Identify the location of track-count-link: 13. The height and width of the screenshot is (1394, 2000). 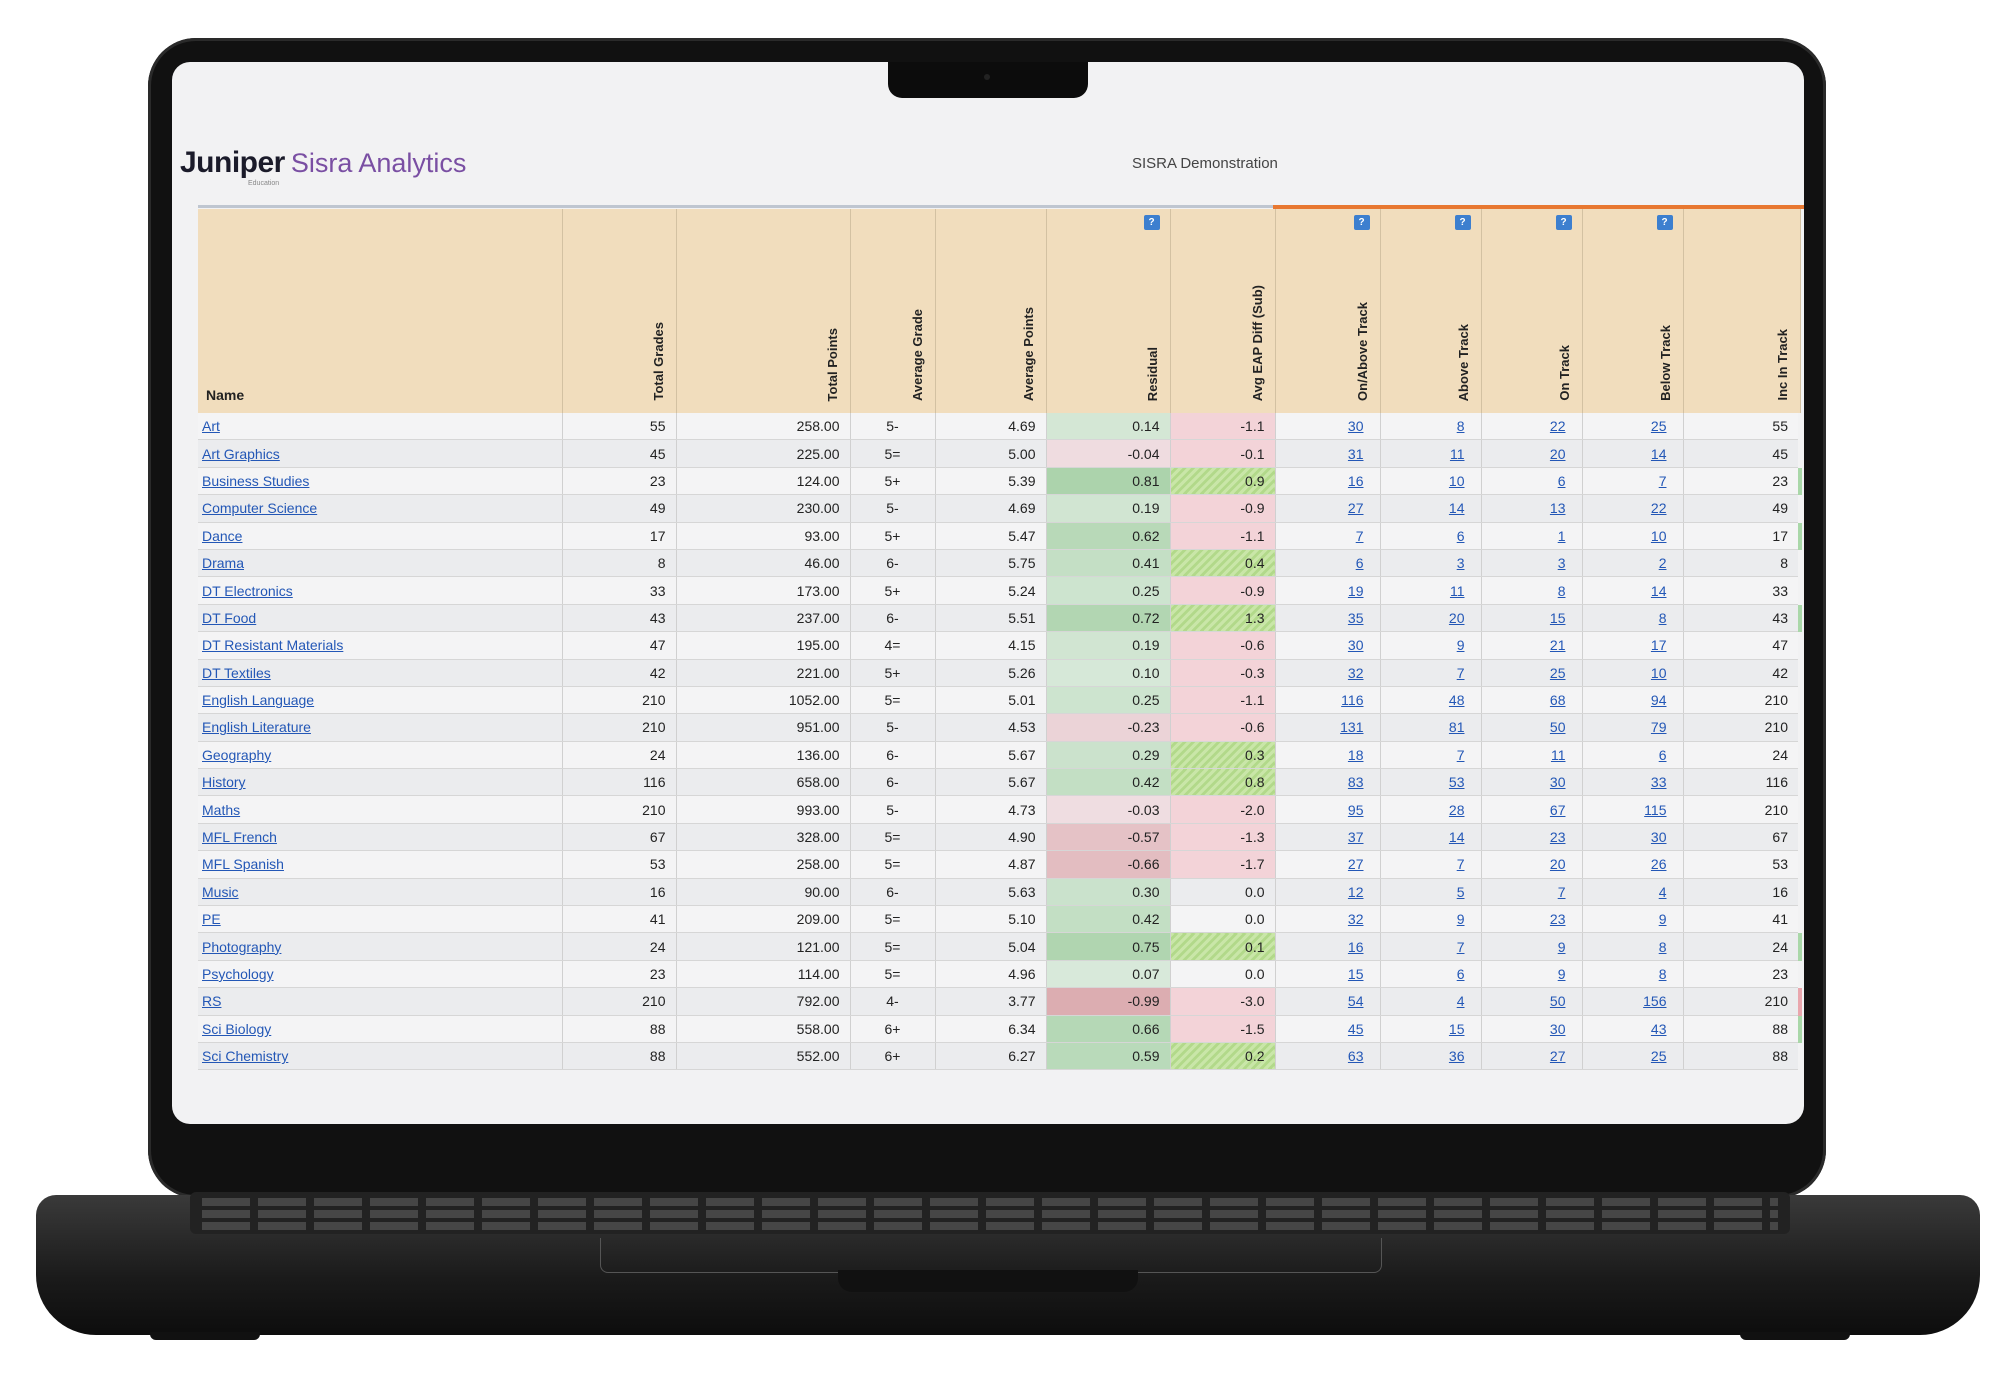
(1557, 508).